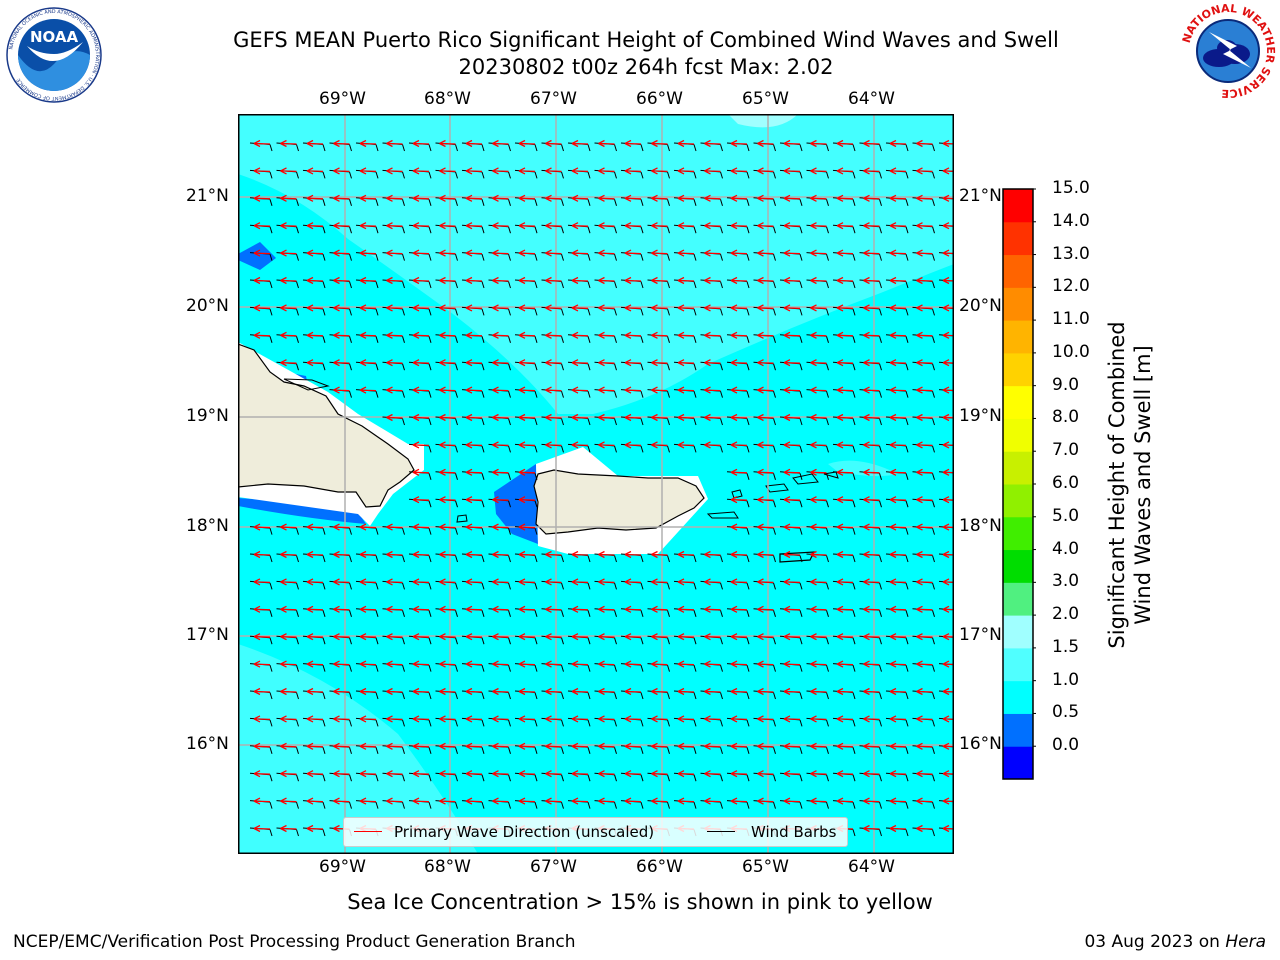  Describe the element at coordinates (1019, 484) in the screenshot. I see `colorbar` at that location.